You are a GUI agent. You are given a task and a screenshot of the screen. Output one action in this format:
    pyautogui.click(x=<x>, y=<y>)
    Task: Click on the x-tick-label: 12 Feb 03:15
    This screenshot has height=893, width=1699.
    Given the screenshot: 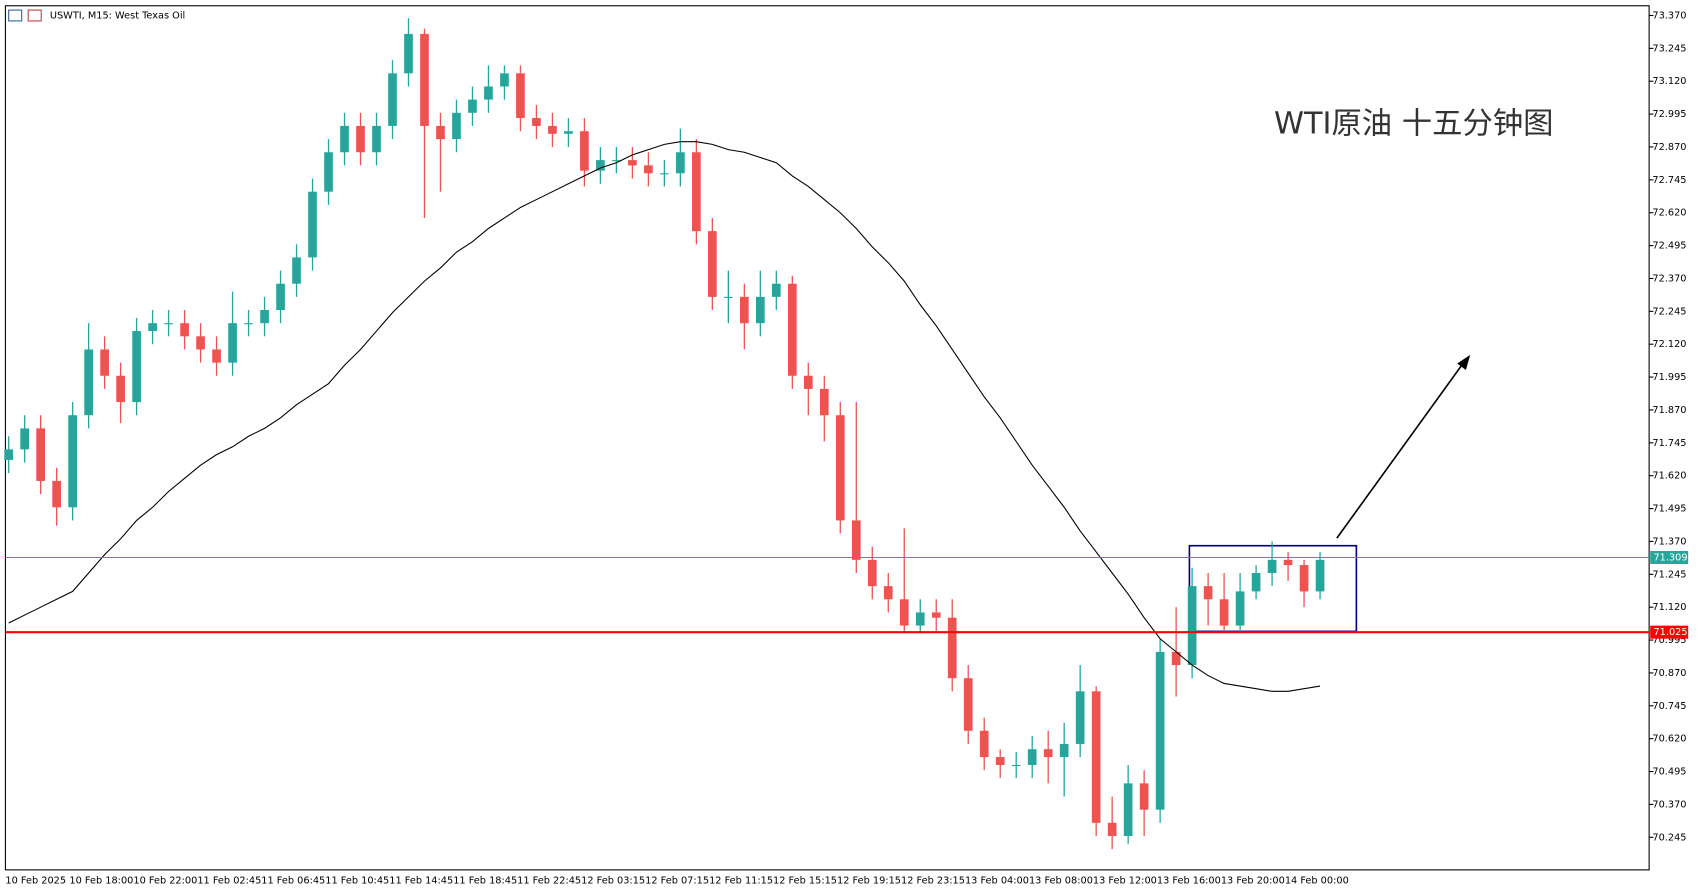 What is the action you would take?
    pyautogui.click(x=613, y=881)
    